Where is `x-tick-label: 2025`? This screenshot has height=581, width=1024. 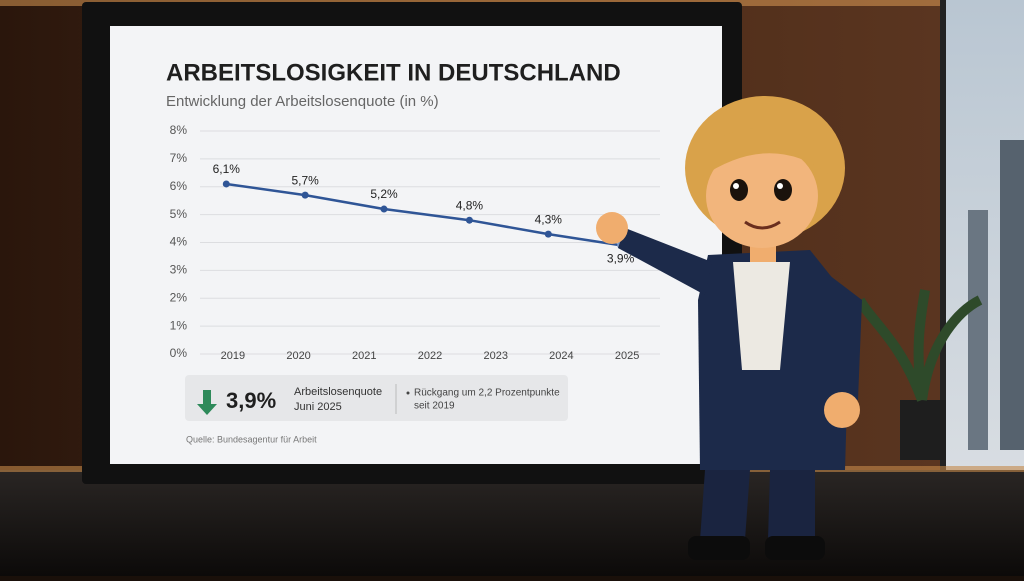 x-tick-label: 2025 is located at coordinates (627, 356).